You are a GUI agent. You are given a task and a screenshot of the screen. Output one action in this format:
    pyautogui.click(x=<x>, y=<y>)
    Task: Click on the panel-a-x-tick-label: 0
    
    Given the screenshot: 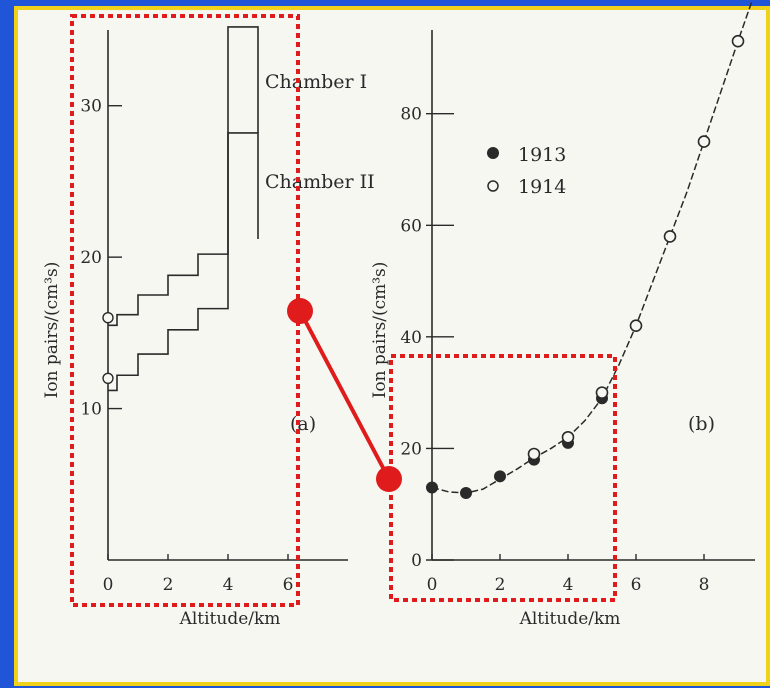 What is the action you would take?
    pyautogui.click(x=108, y=585)
    